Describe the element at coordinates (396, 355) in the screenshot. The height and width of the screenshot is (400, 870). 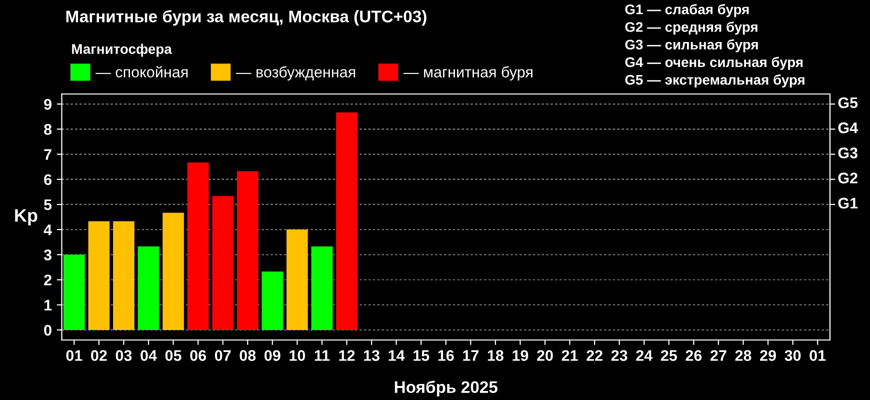
I see `x-tick-label: 14` at that location.